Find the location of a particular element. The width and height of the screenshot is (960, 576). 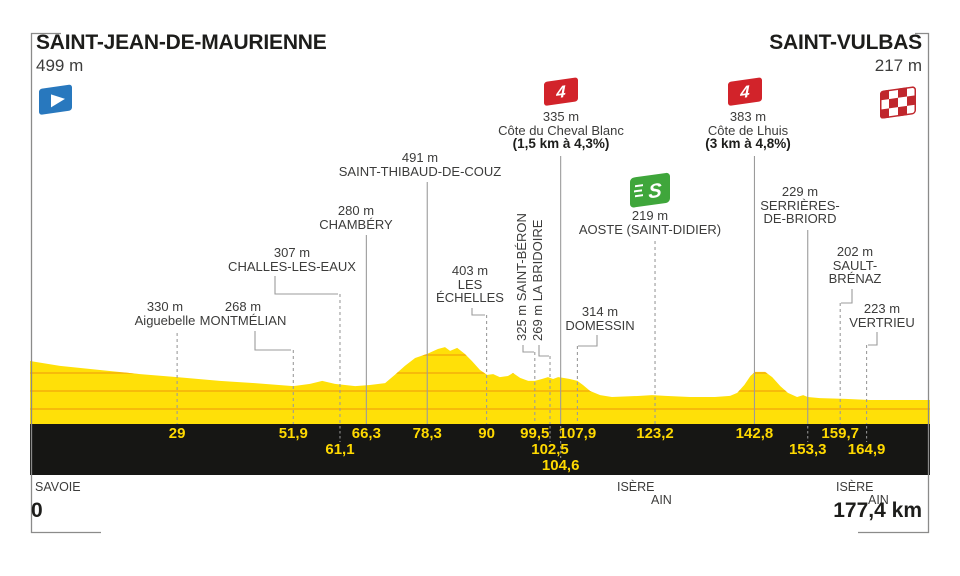

finish-city-name: SAINT-VULBAS is located at coordinates (845, 42).